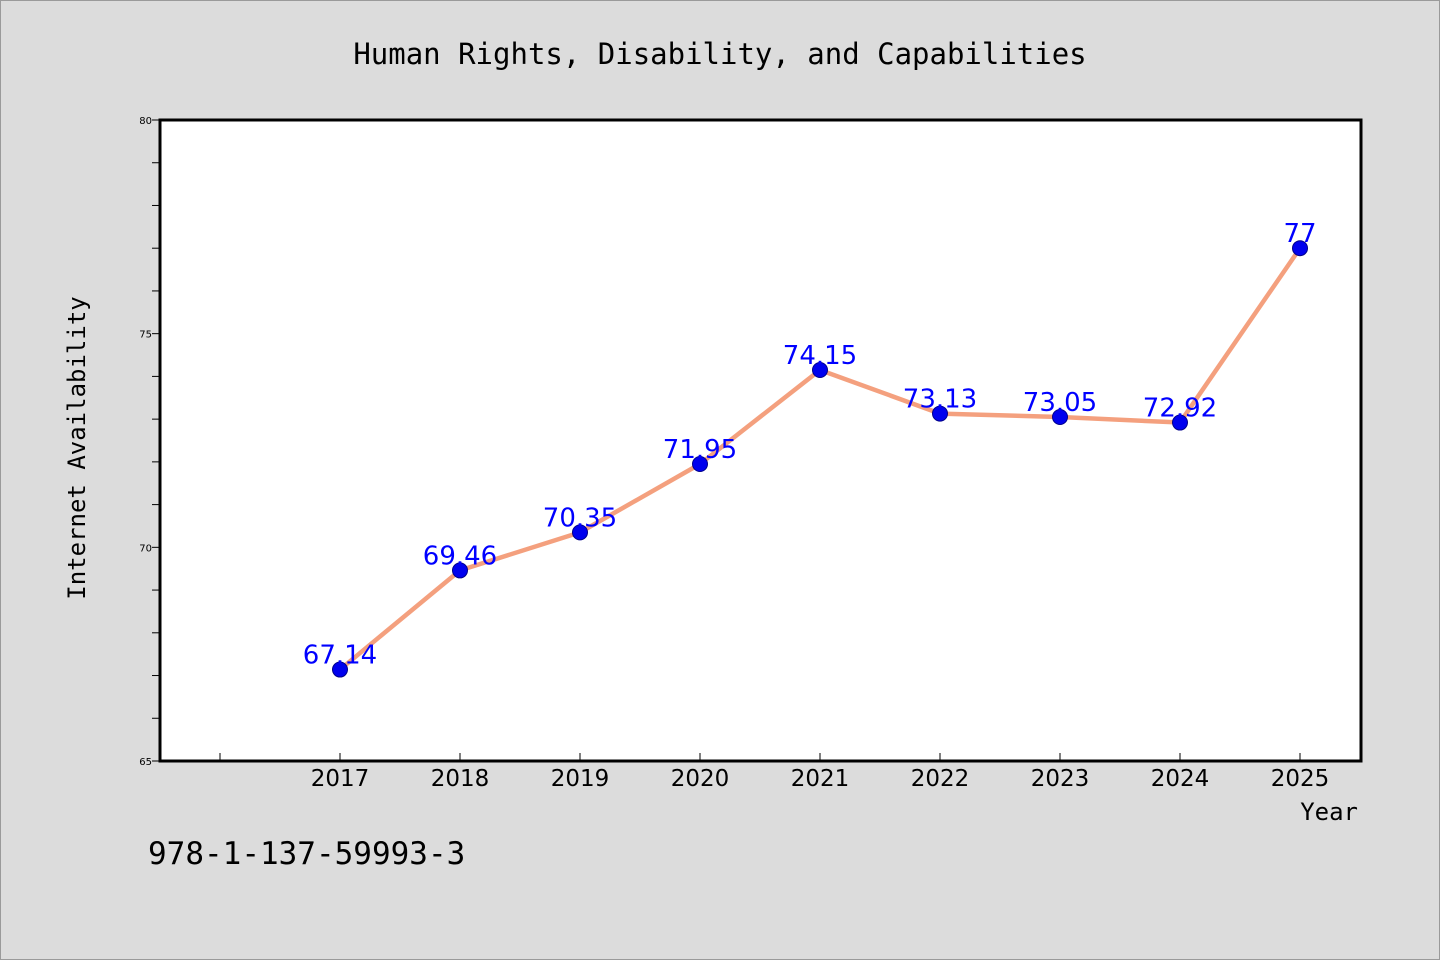  Describe the element at coordinates (306, 854) in the screenshot. I see `isbn-footnote: 978-1-137-59993-3` at that location.